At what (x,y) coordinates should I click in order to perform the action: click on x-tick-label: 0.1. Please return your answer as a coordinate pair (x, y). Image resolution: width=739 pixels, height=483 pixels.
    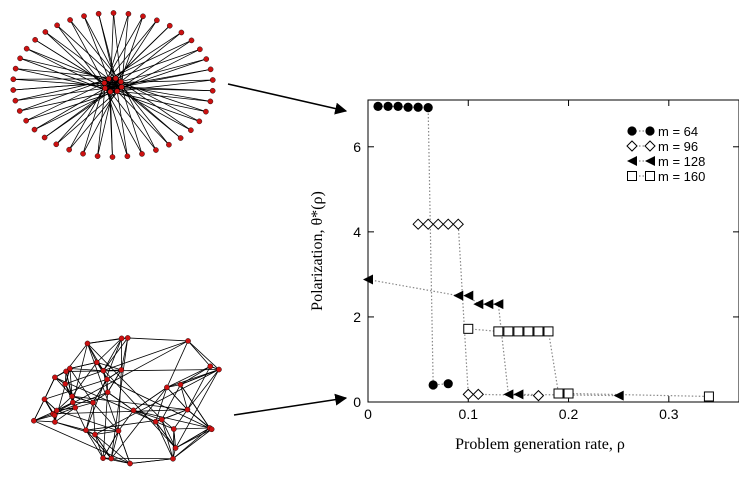
    Looking at the image, I should click on (469, 414).